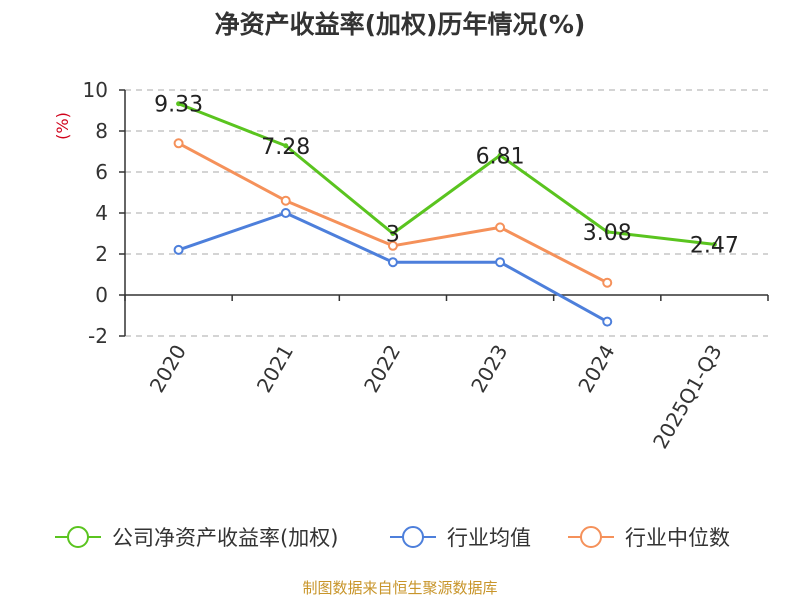 The height and width of the screenshot is (600, 800). Describe the element at coordinates (677, 538) in the screenshot. I see `legend-label: 行业中位数` at that location.